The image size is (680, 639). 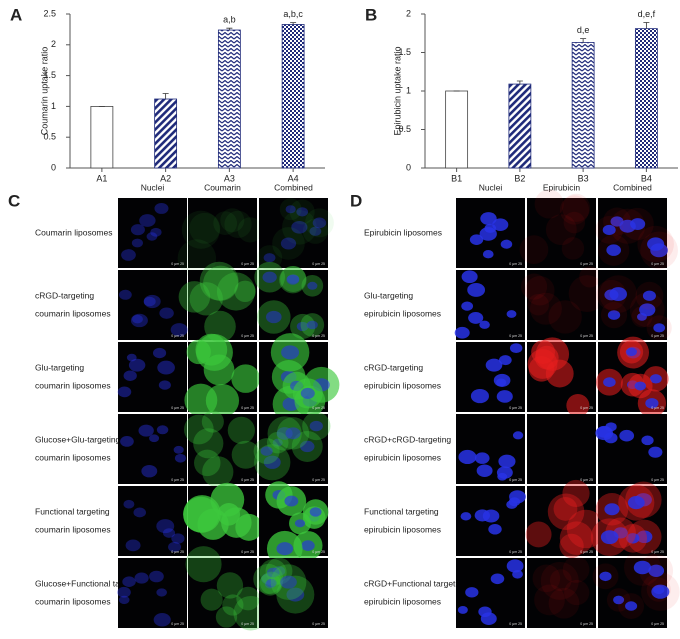 What do you see at coordinates (49, 75) in the screenshot?
I see `y-tick-label: 1.5` at bounding box center [49, 75].